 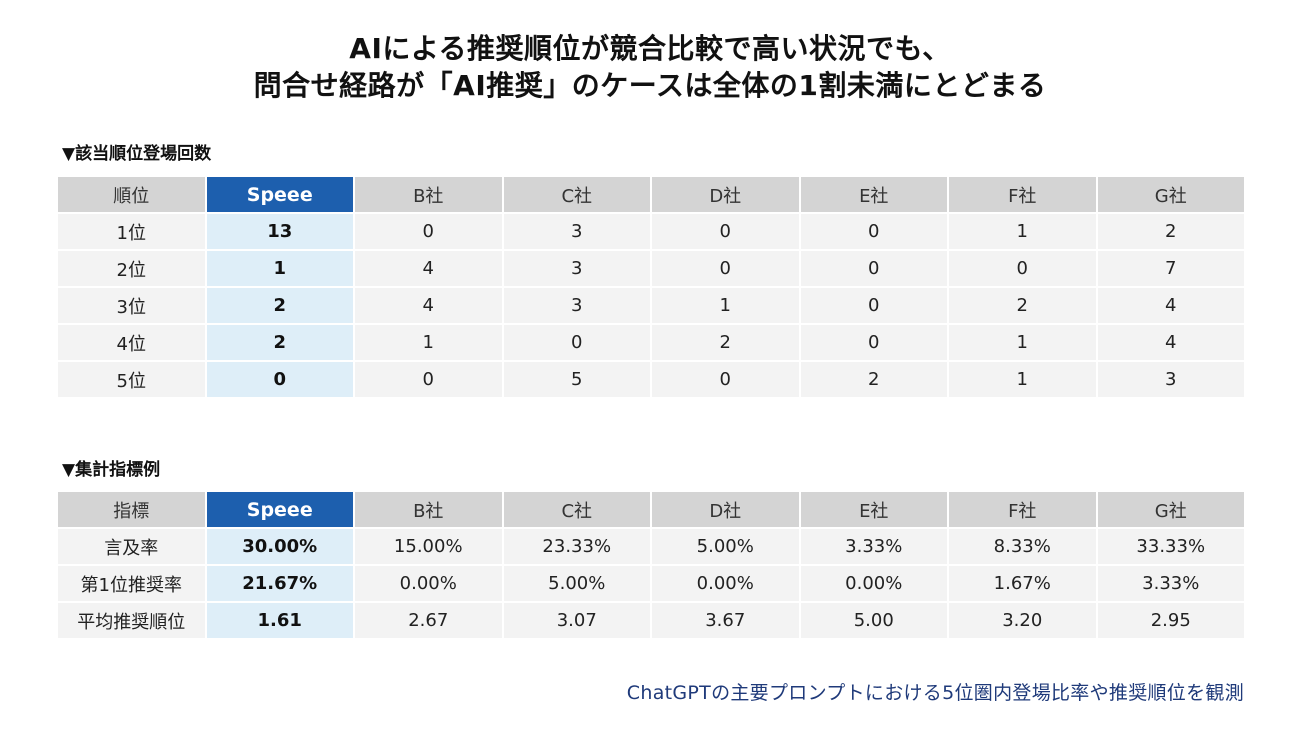 What do you see at coordinates (131, 268) in the screenshot?
I see `row-label: 2位` at bounding box center [131, 268].